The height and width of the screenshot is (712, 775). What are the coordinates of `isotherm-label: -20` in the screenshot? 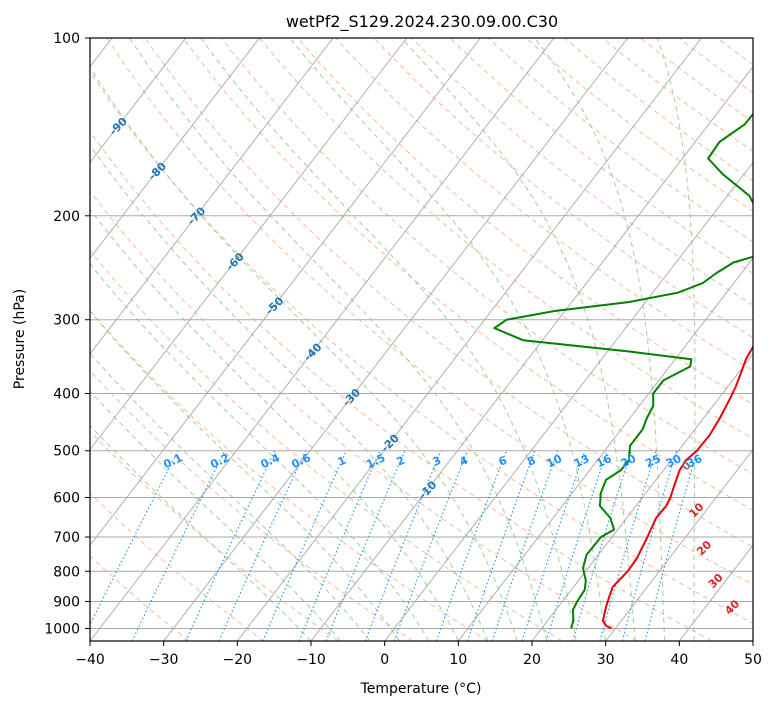 It's located at (390, 442).